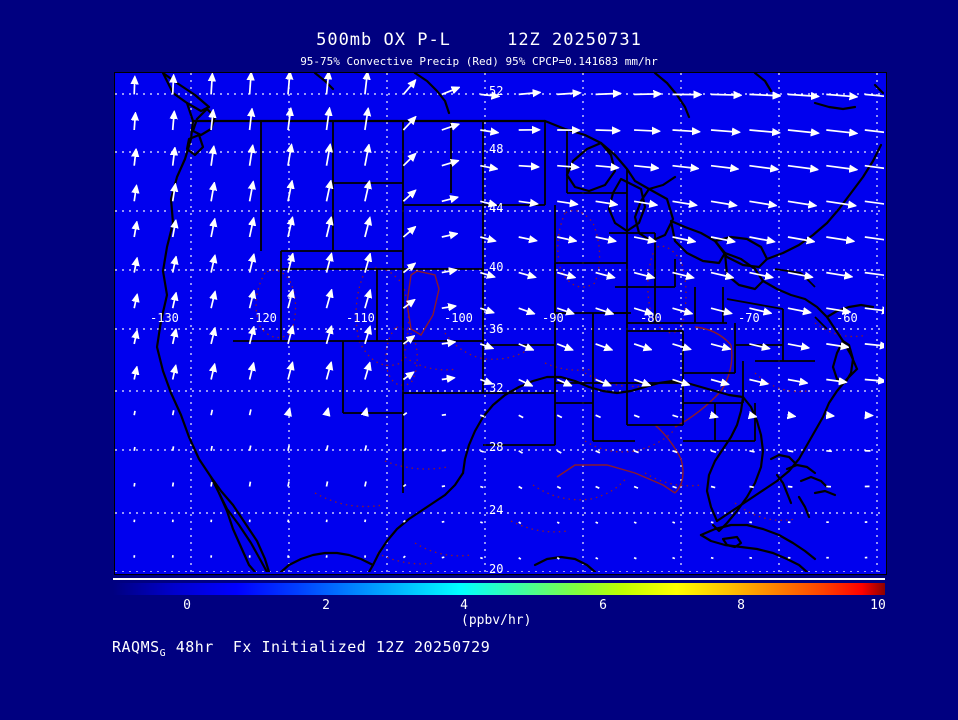 This screenshot has width=958, height=720. What do you see at coordinates (651, 318) in the screenshot?
I see `lon-label: -80` at bounding box center [651, 318].